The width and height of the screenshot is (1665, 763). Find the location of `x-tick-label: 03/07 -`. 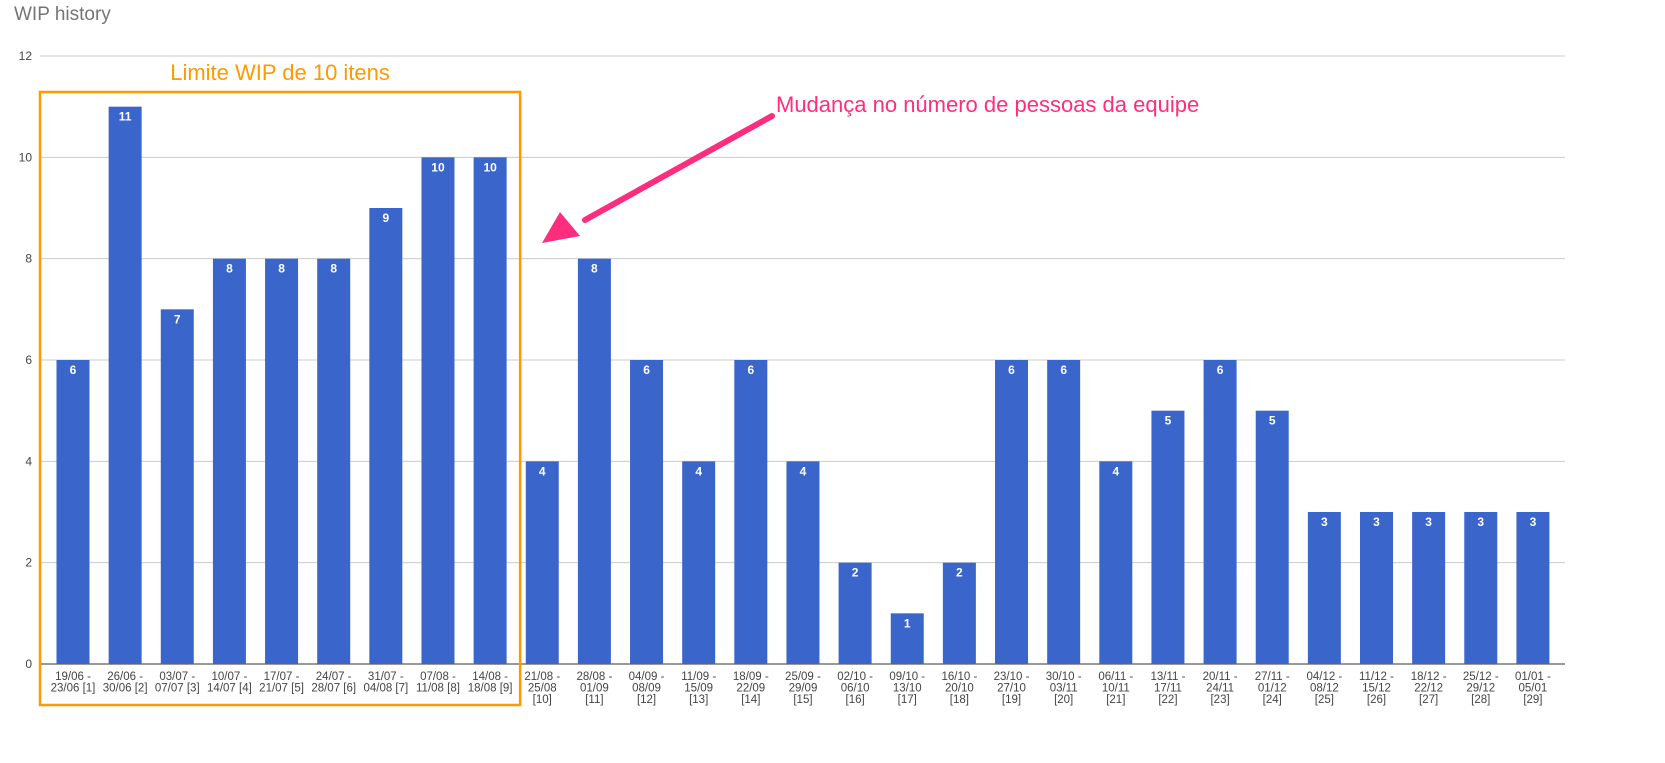

x-tick-label: 03/07 - is located at coordinates (177, 677).